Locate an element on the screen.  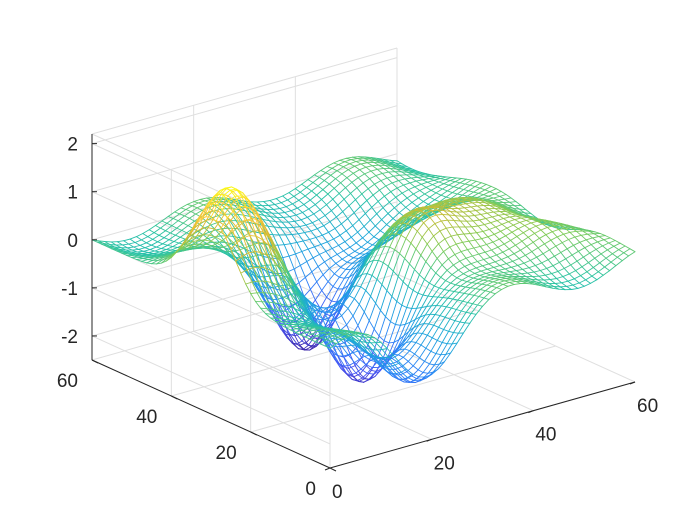
z-tick-label: -2 is located at coordinates (69, 337).